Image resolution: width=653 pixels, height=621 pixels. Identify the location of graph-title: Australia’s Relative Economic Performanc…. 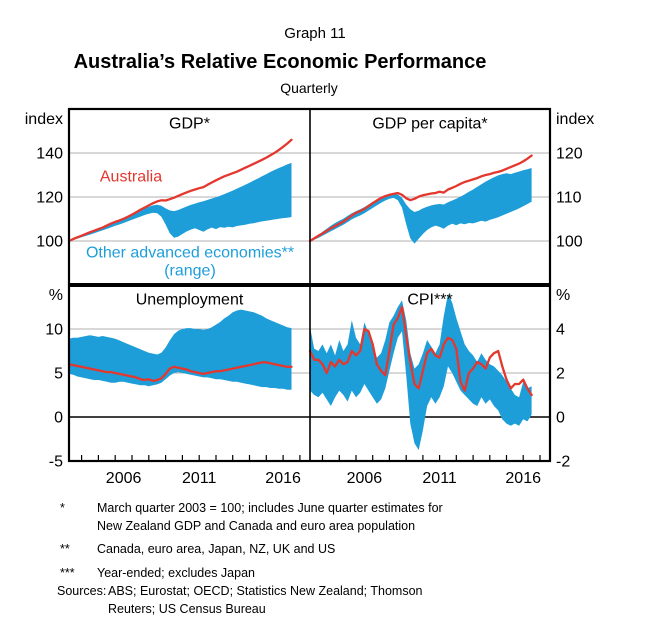
(280, 62).